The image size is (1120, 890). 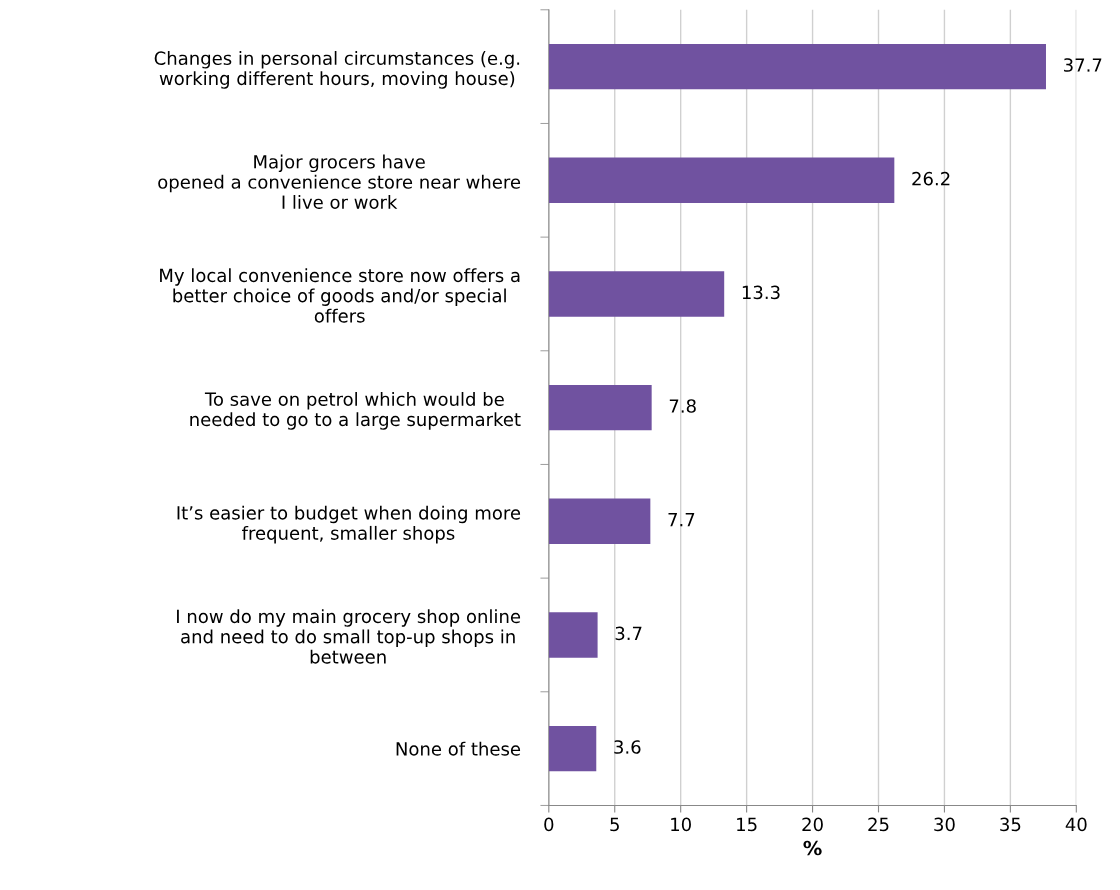 What do you see at coordinates (747, 824) in the screenshot?
I see `x-tick-label: 15` at bounding box center [747, 824].